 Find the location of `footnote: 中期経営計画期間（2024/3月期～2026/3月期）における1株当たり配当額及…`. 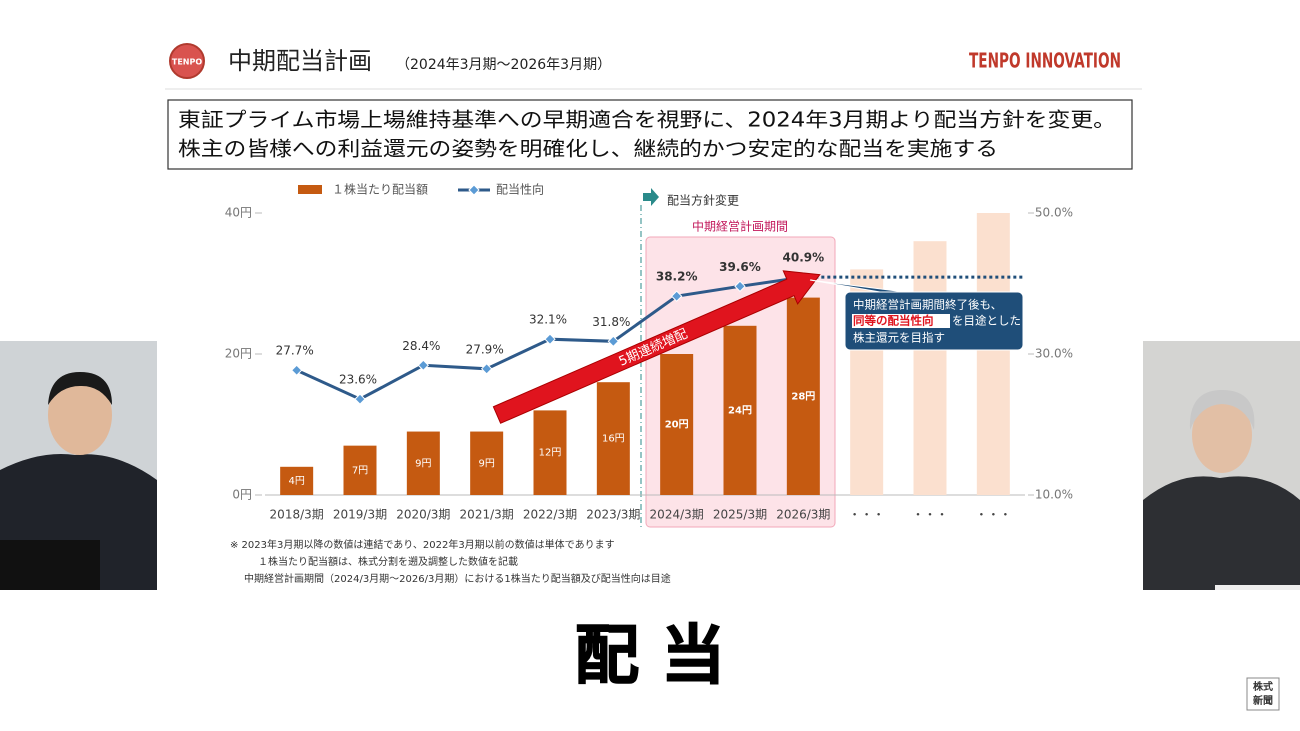

footnote: 中期経営計画期間（2024/3月期～2026/3月期）における1株当たり配当額及… is located at coordinates (457, 578).